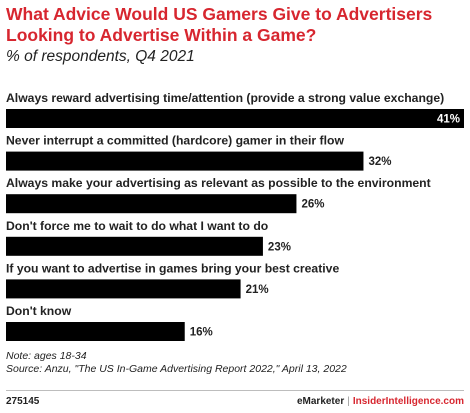 This screenshot has height=413, width=470. I want to click on bar-value-label: 41%, so click(448, 120).